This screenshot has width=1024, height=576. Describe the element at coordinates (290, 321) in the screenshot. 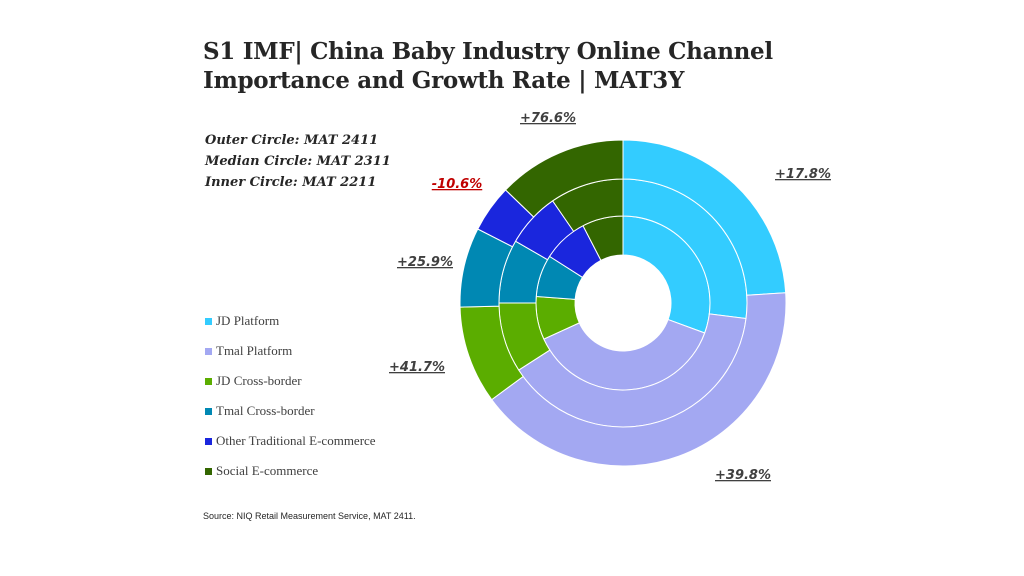

I see `legend-item-jd-platform: JD Platform` at that location.